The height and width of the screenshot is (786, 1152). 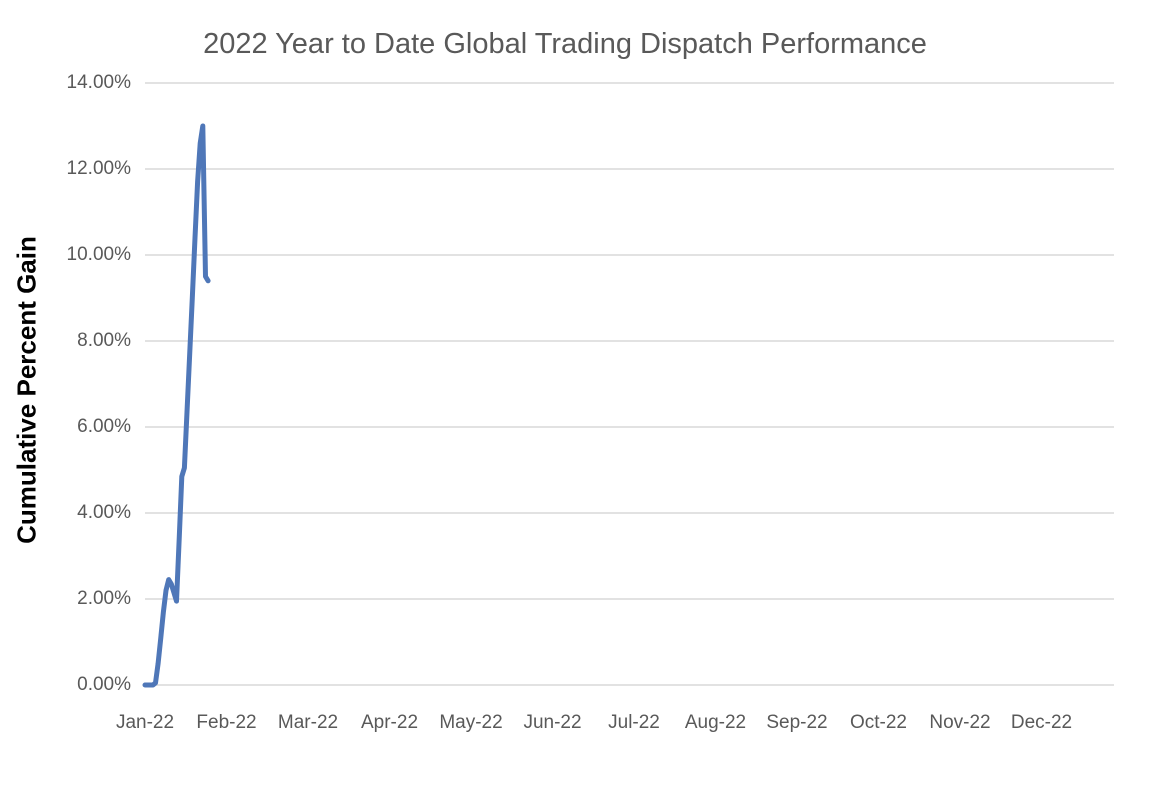 What do you see at coordinates (226, 722) in the screenshot?
I see `x-axis-tick-label: Feb-22` at bounding box center [226, 722].